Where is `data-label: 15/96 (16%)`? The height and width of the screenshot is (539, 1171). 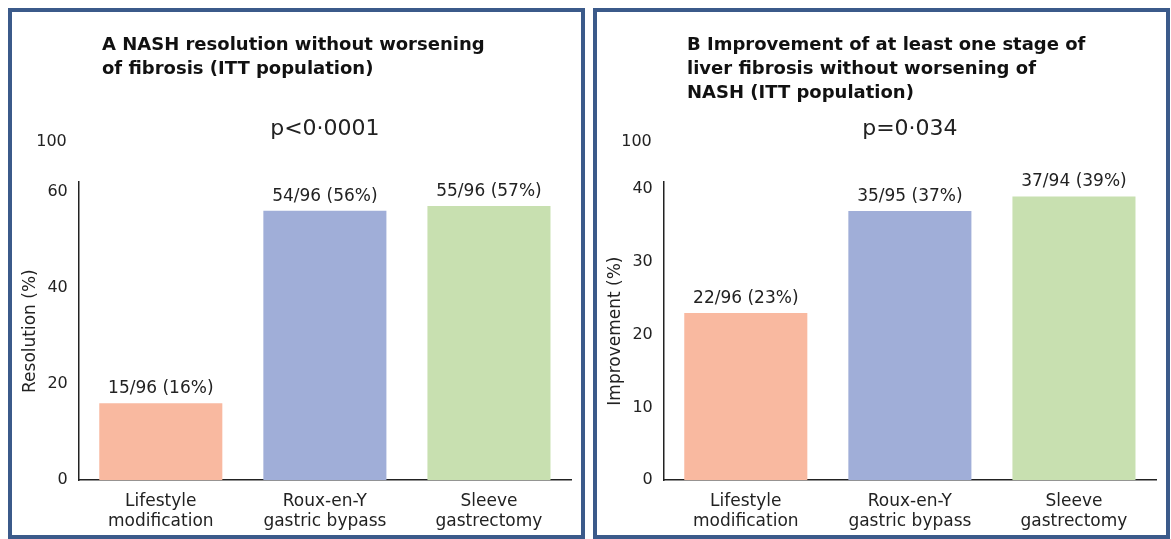
data-label: 15/96 (16%) is located at coordinates (161, 387).